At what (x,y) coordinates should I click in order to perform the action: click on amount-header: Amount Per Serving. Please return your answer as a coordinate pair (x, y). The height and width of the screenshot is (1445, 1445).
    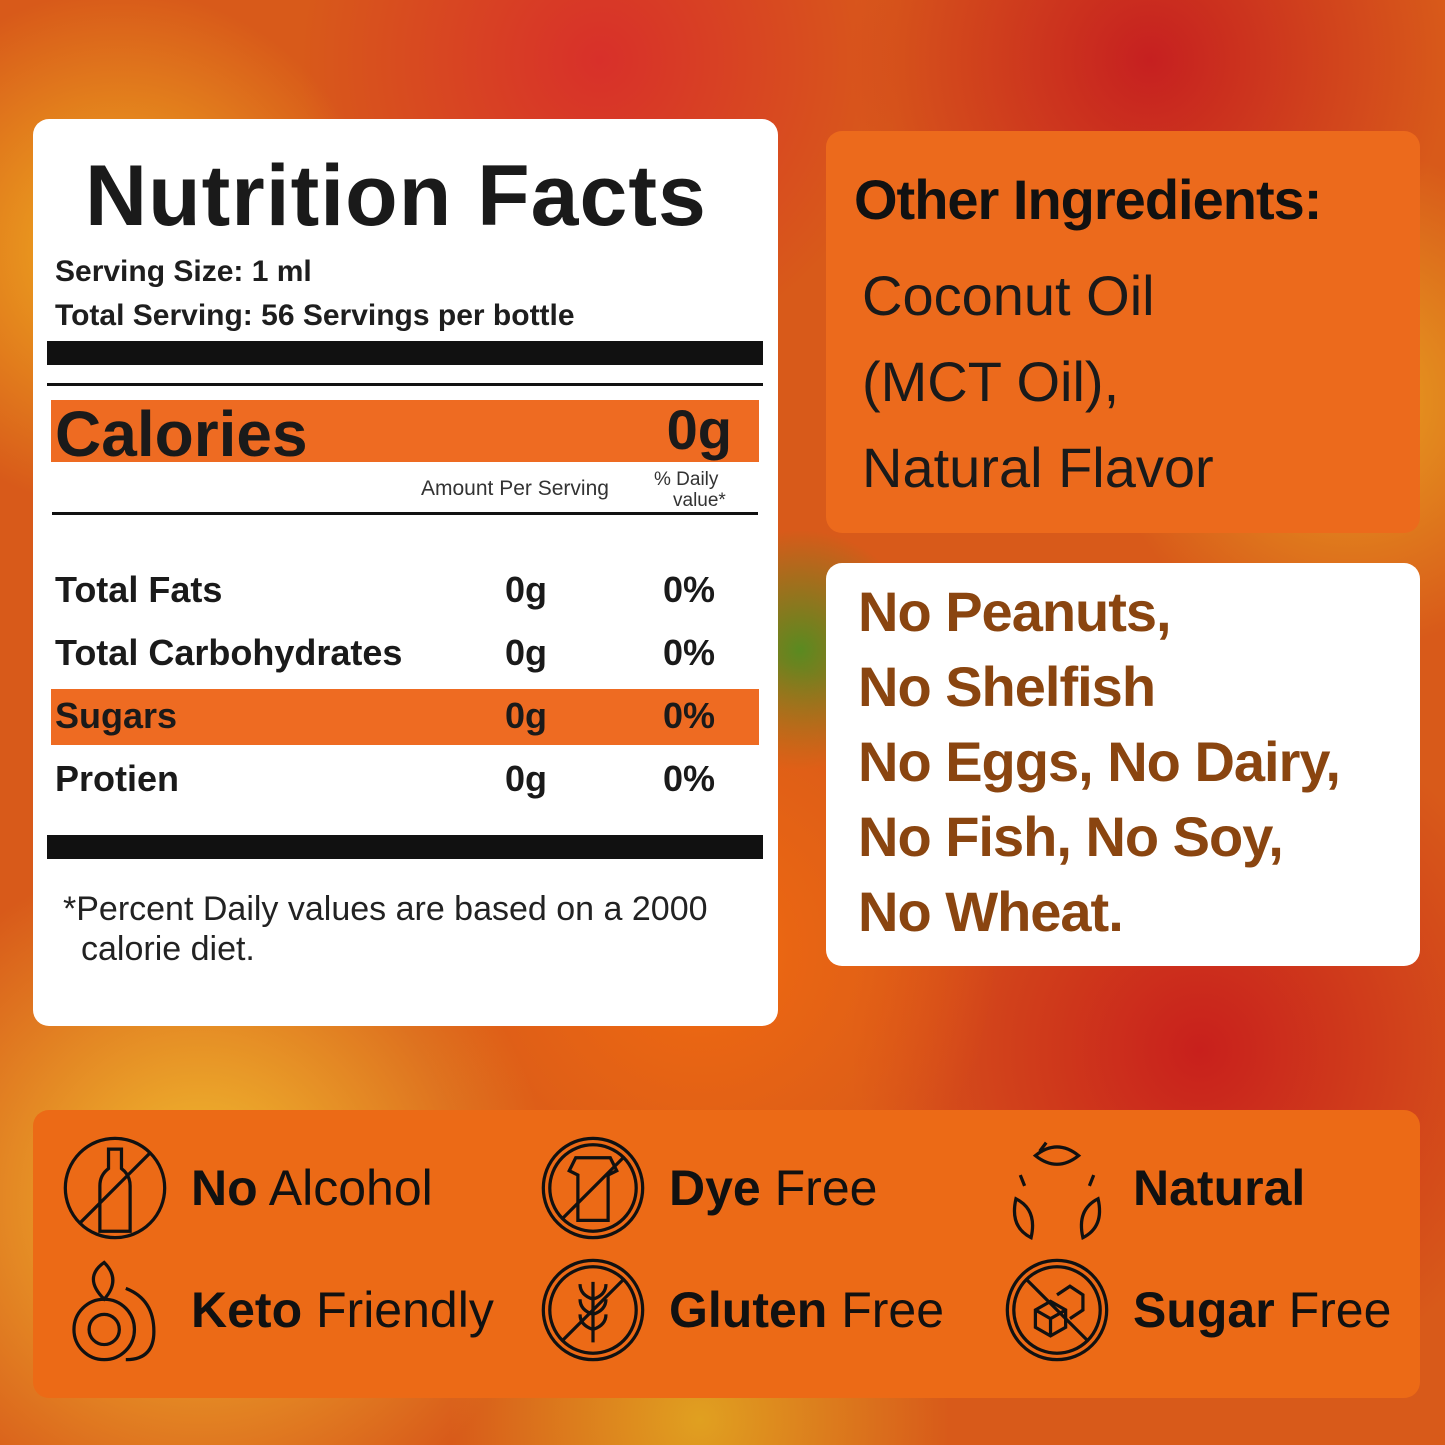
    Looking at the image, I should click on (515, 488).